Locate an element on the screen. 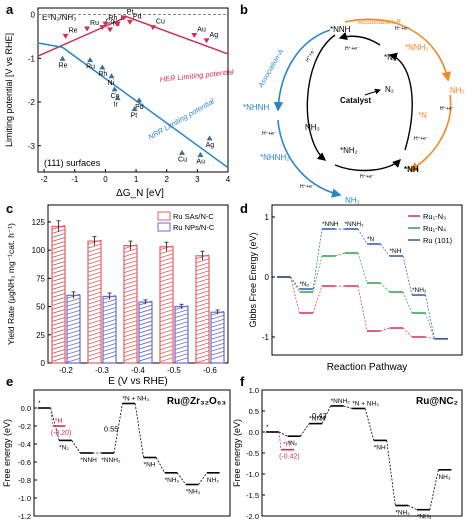  n2-arrow is located at coordinates (372, 92).